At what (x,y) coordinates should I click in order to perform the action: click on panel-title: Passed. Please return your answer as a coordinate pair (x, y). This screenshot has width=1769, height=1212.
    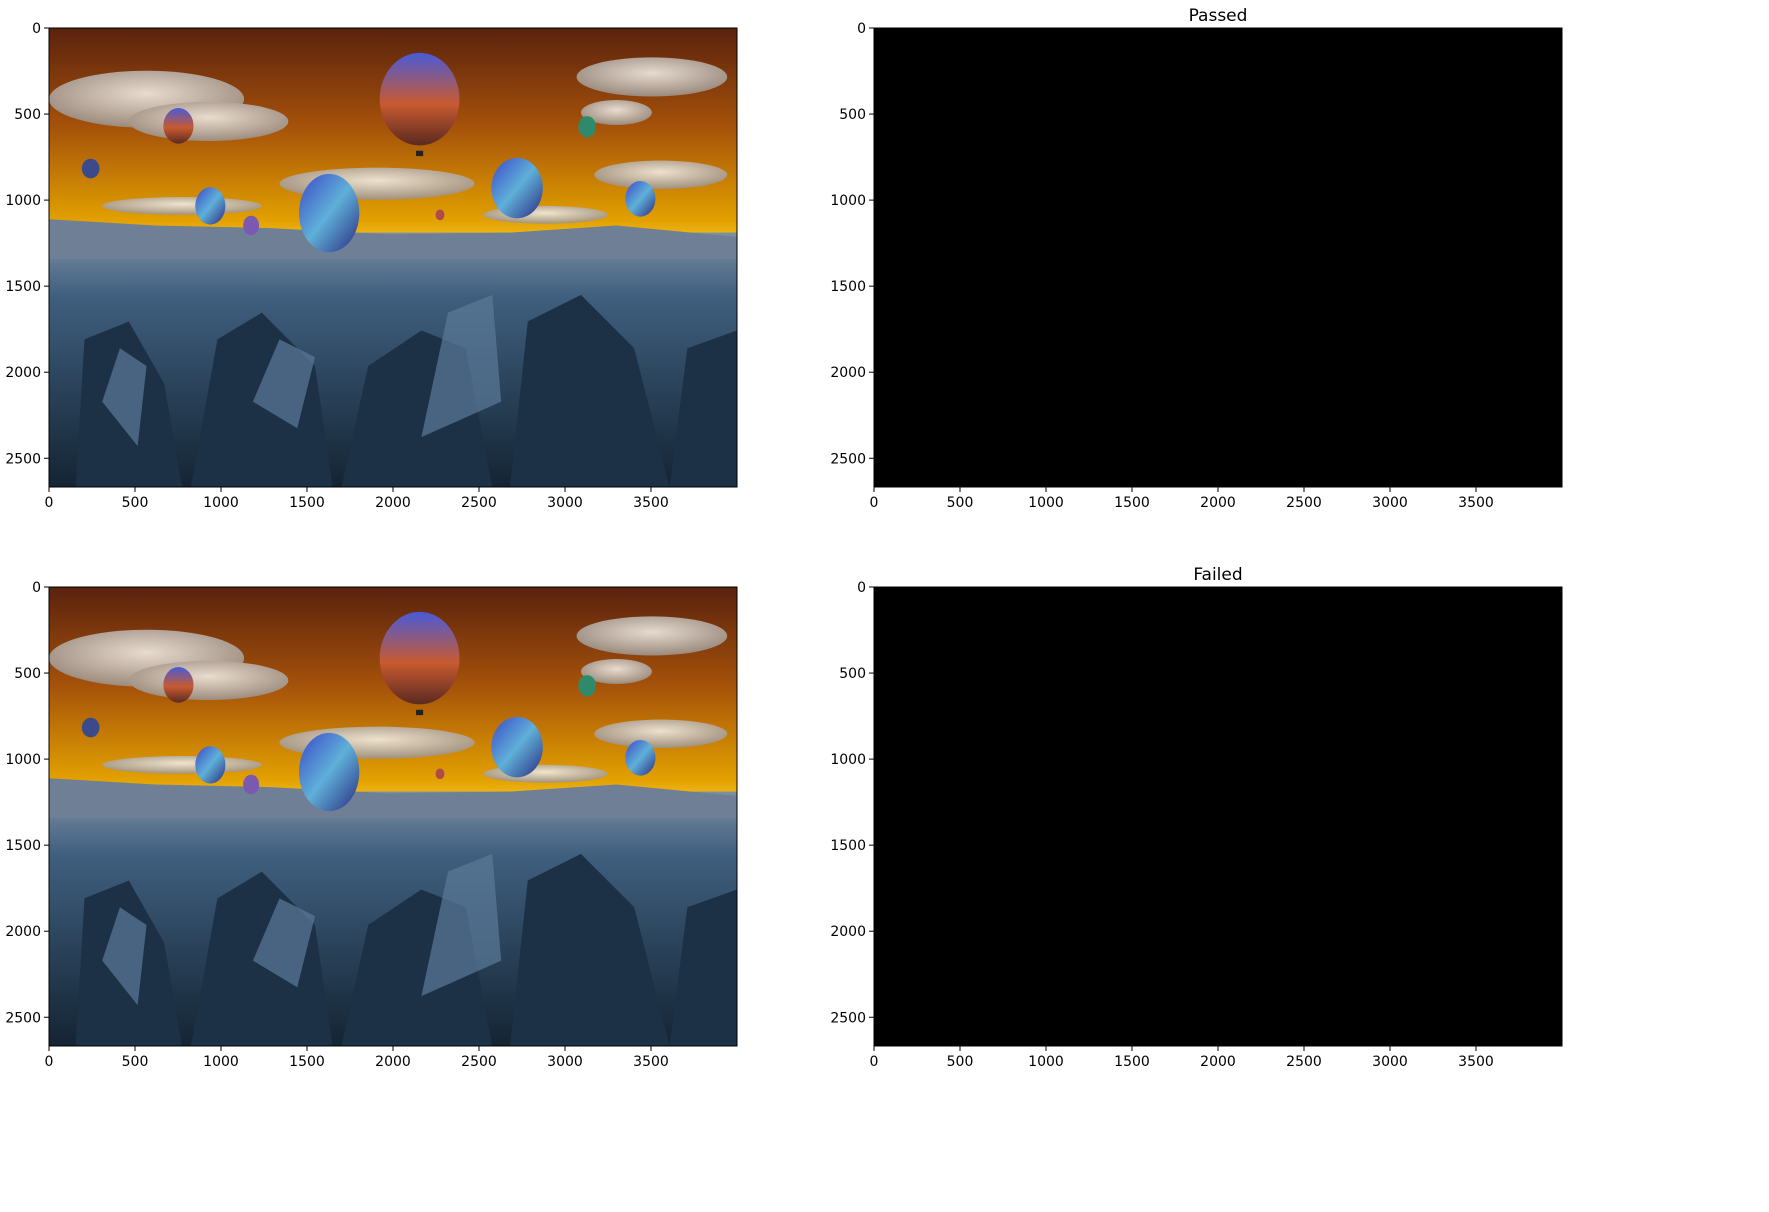
    Looking at the image, I should click on (1218, 16).